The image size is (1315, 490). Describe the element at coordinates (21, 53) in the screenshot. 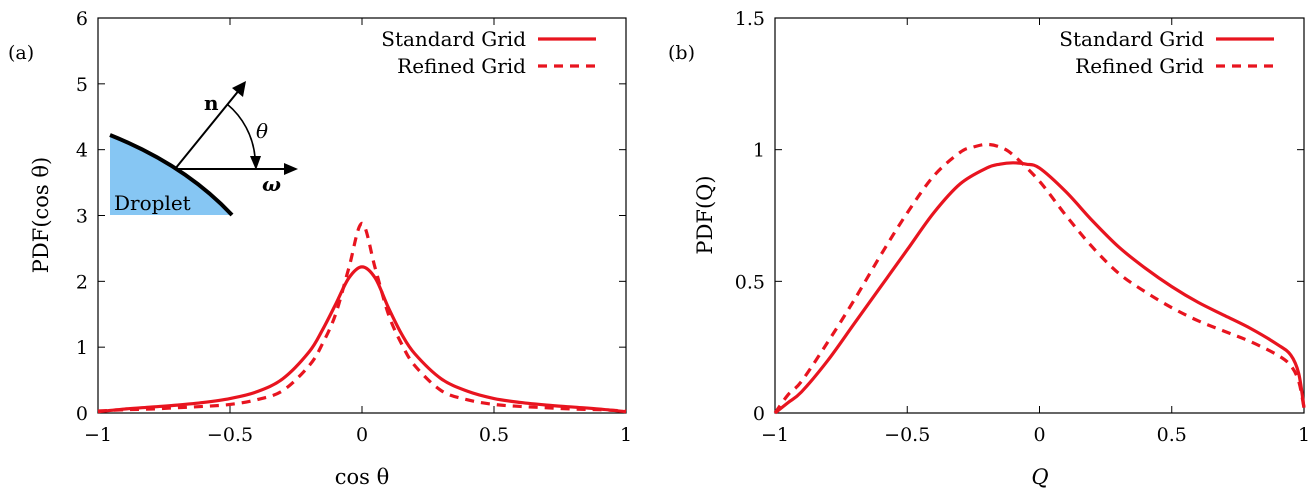

I see `panel-a-tag: (a)` at that location.